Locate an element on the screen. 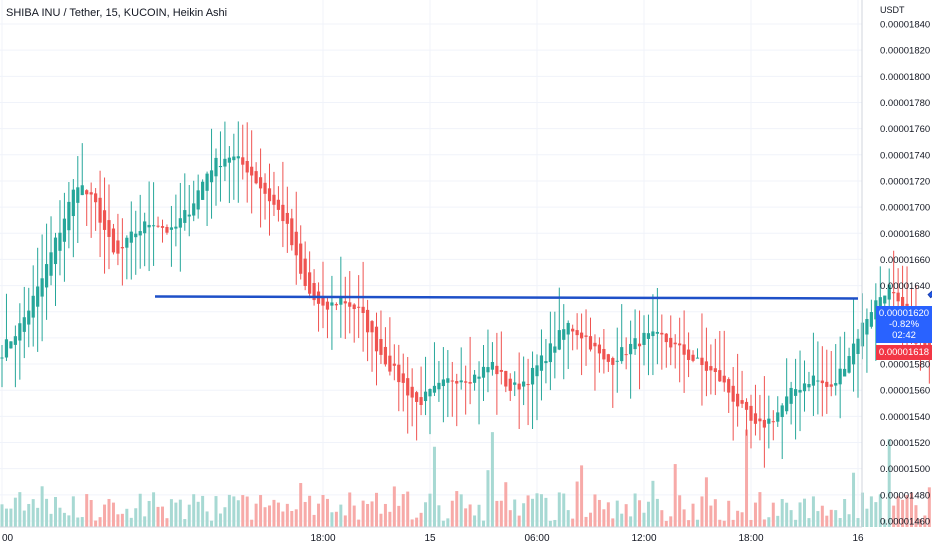 The width and height of the screenshot is (932, 550). price-tick-label: 0.00001560 is located at coordinates (905, 391).